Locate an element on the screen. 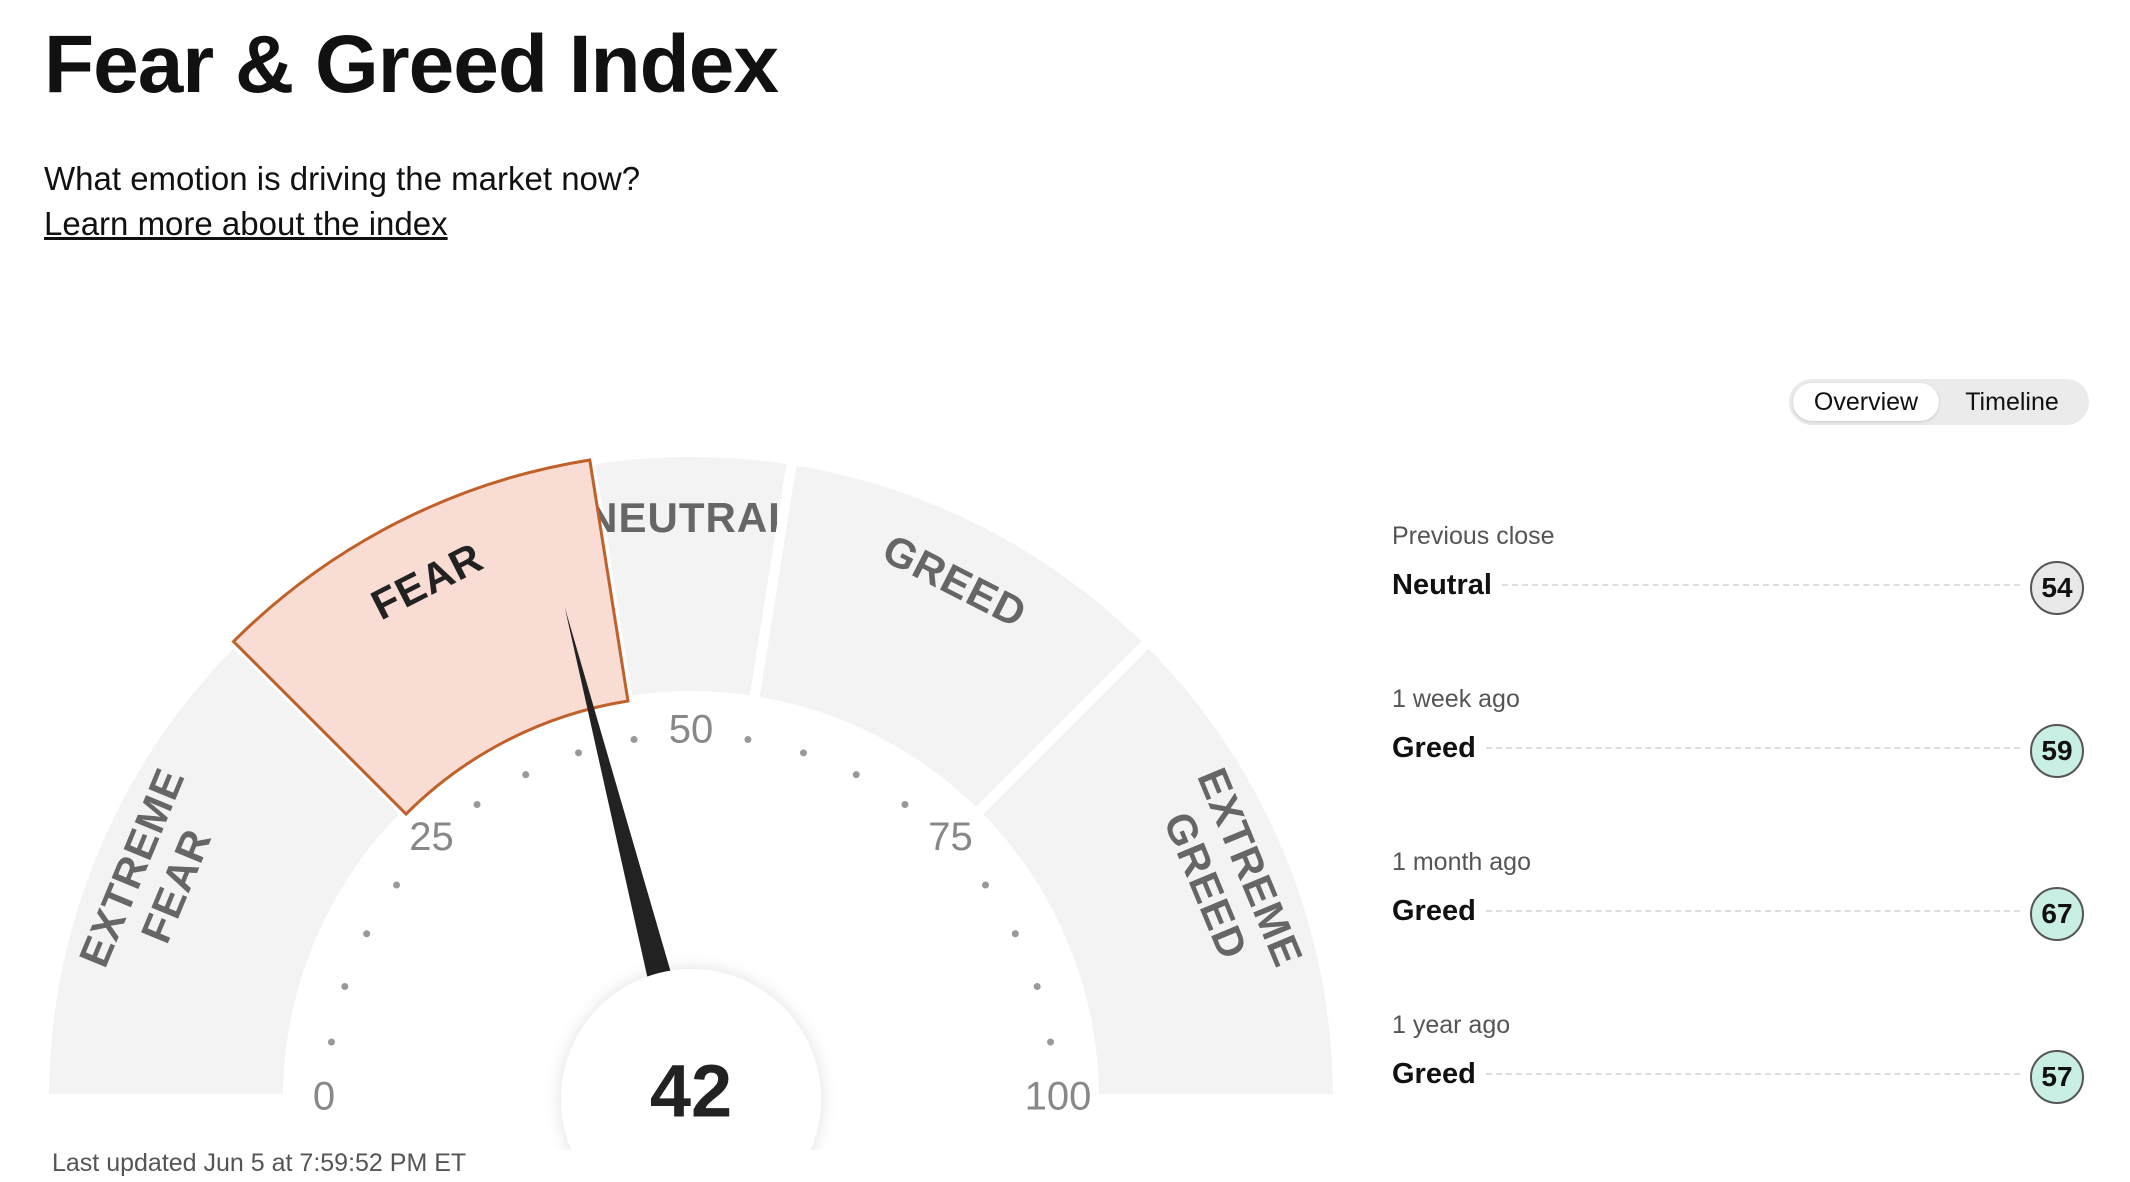 This screenshot has width=2130, height=1182. tick-label: 75 is located at coordinates (950, 837).